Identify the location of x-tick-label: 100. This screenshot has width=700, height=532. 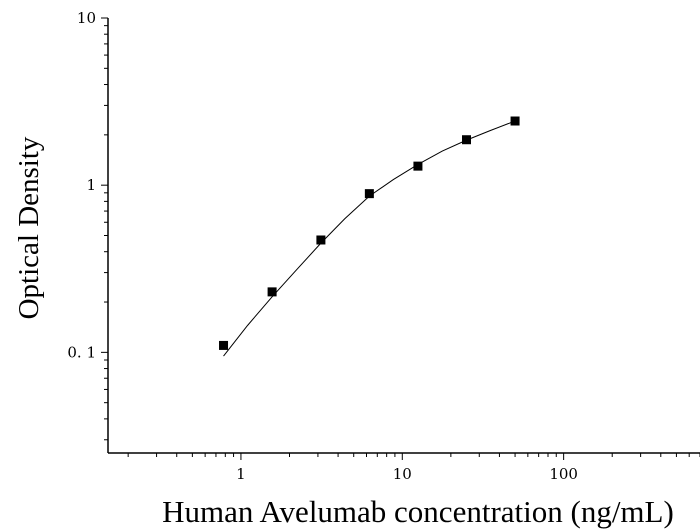
(563, 474).